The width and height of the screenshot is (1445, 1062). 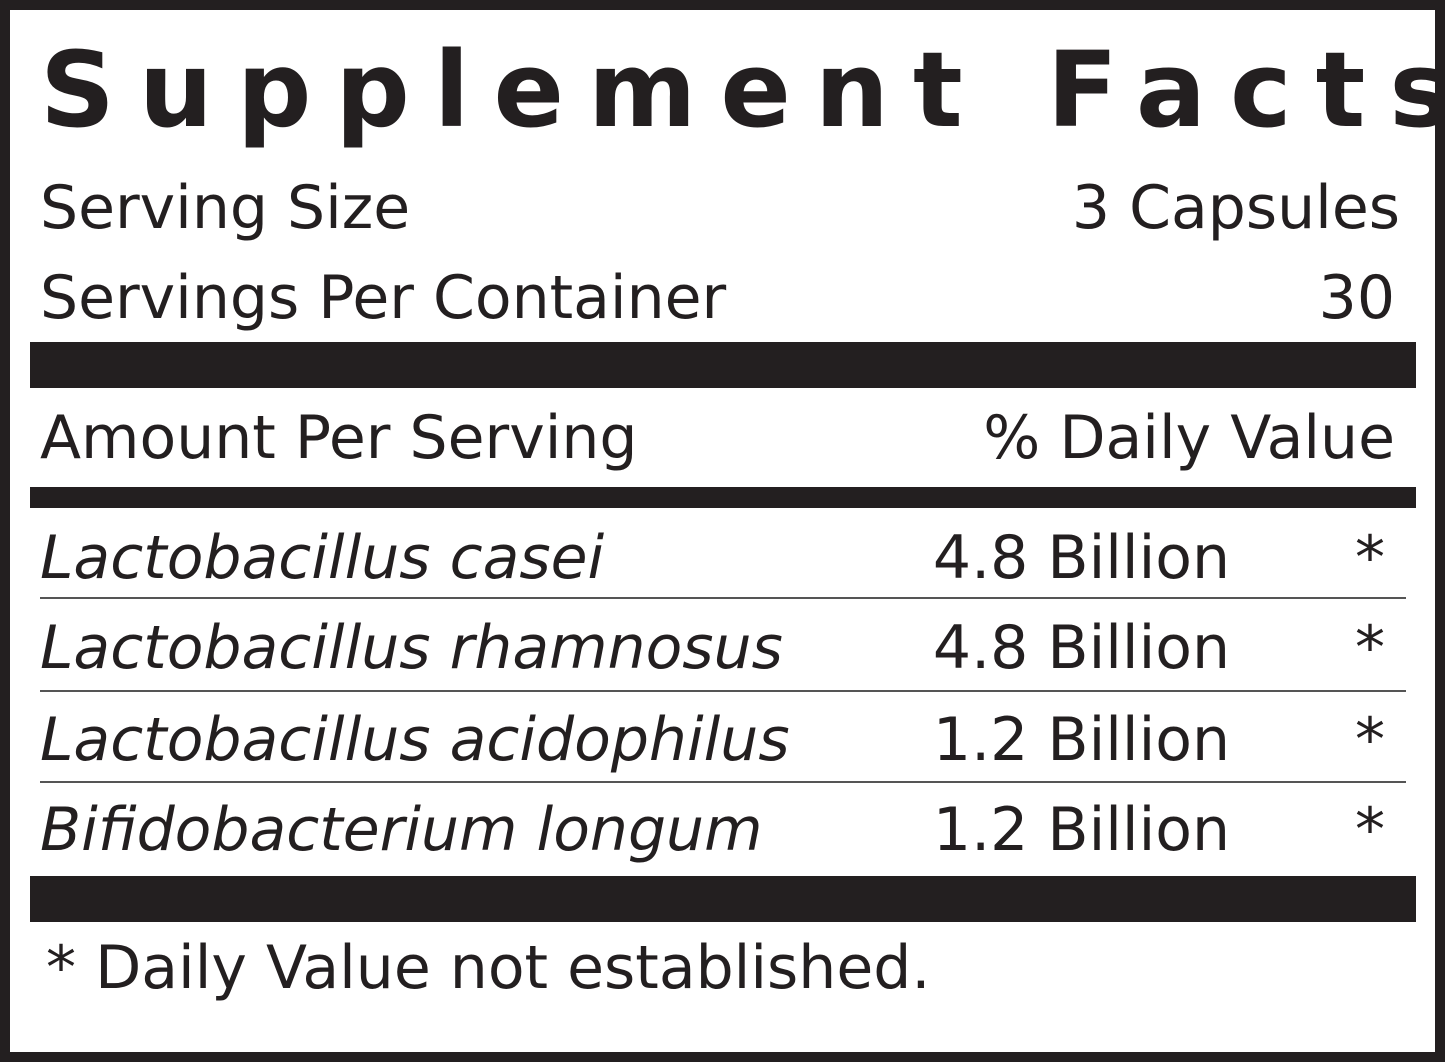 What do you see at coordinates (742, 90) in the screenshot?
I see `title: Supplement Facts` at bounding box center [742, 90].